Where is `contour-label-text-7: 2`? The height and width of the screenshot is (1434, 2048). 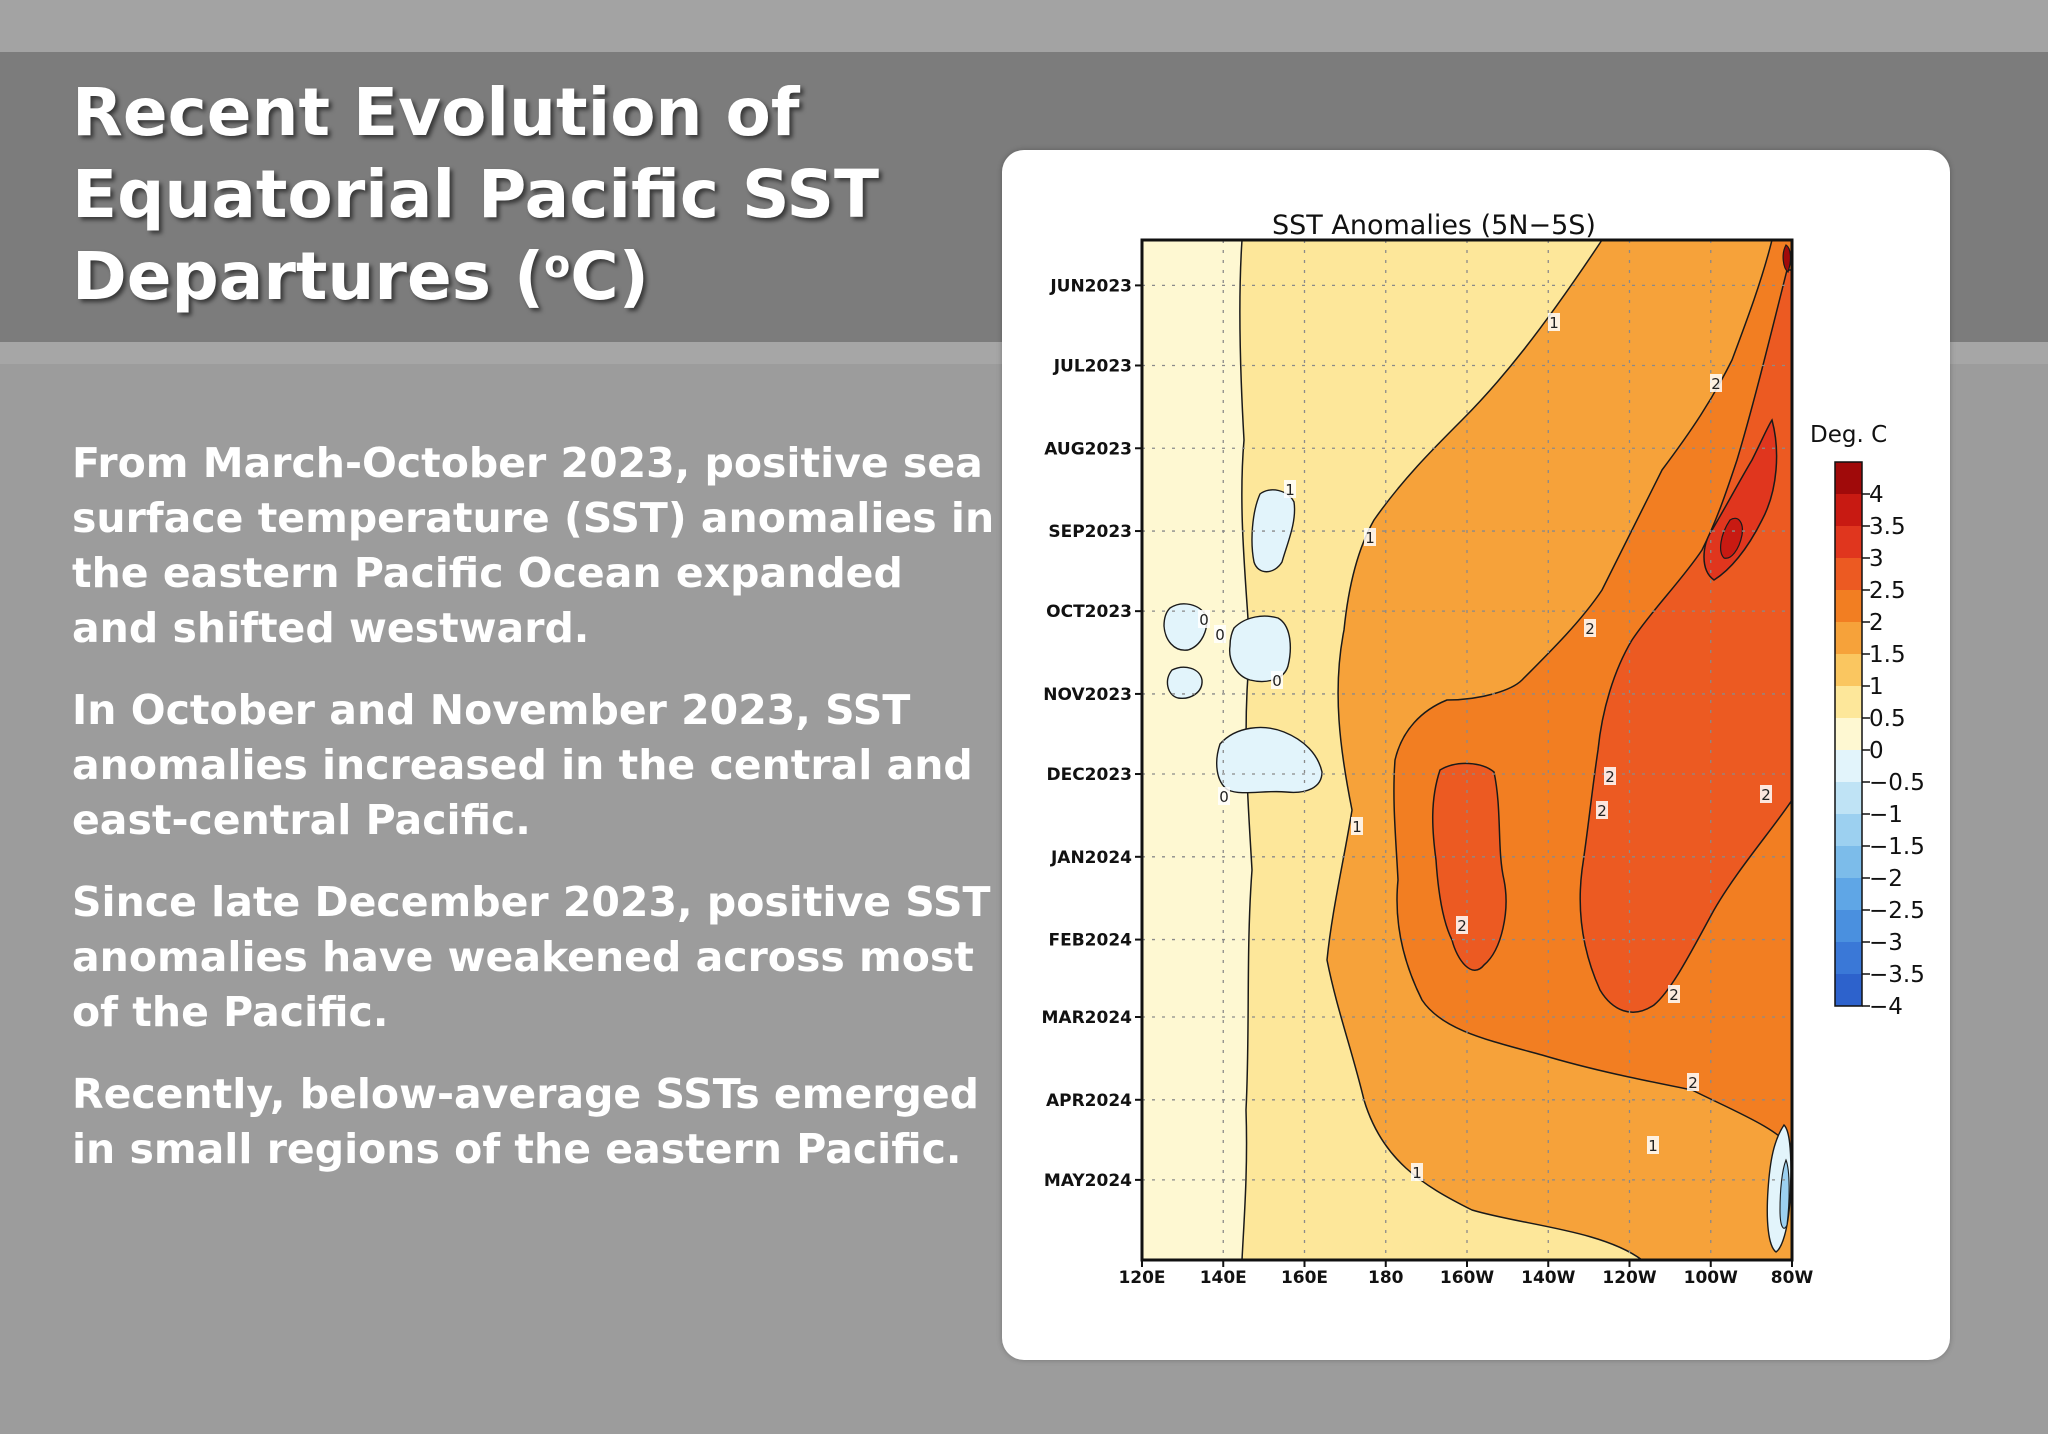
contour-label-text-7: 2 is located at coordinates (1462, 926).